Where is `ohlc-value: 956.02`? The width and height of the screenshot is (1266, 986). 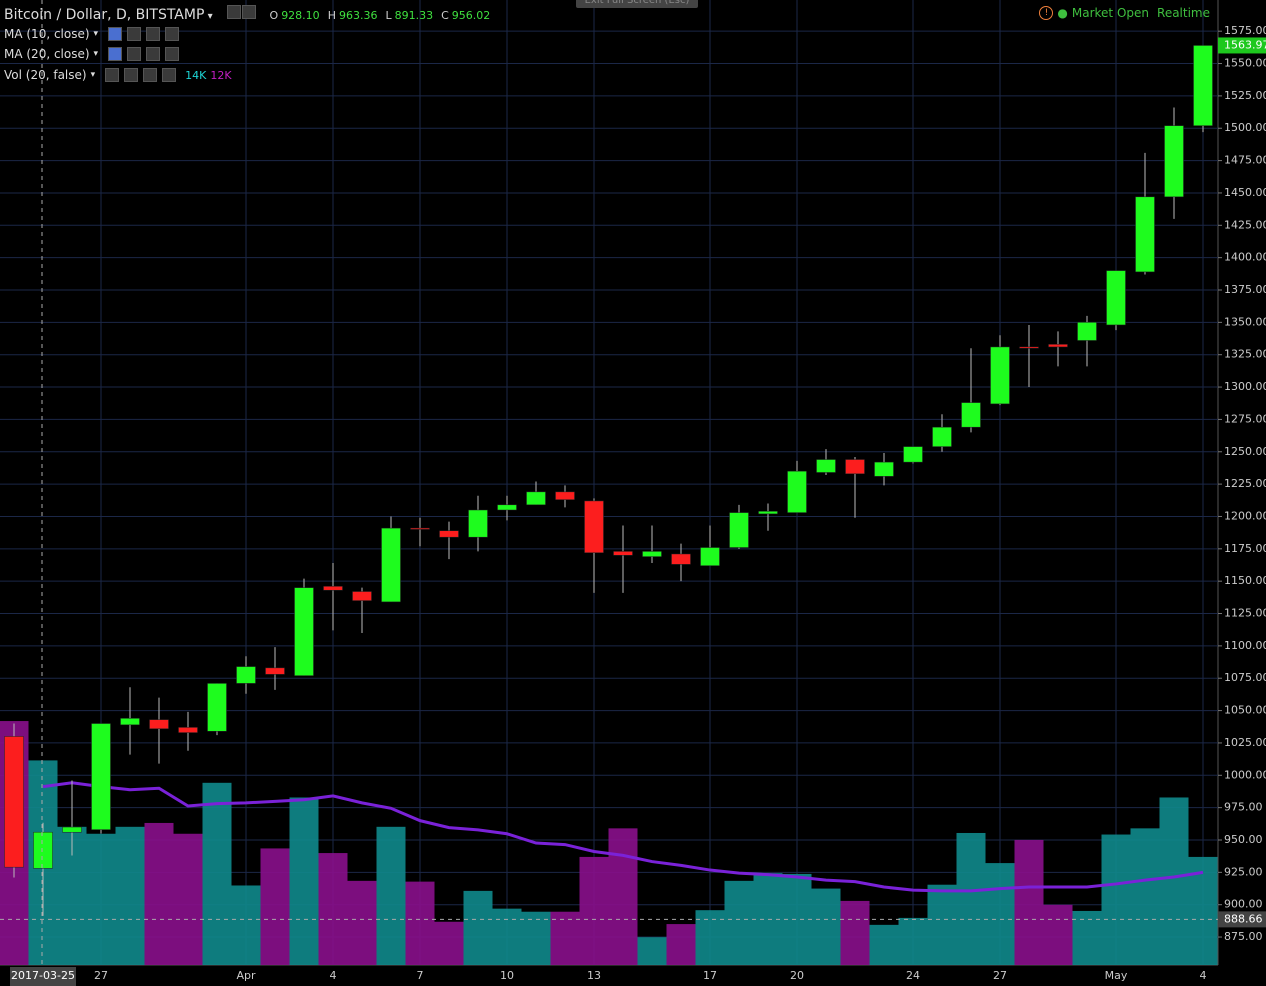
ohlc-value: 956.02 is located at coordinates (471, 15).